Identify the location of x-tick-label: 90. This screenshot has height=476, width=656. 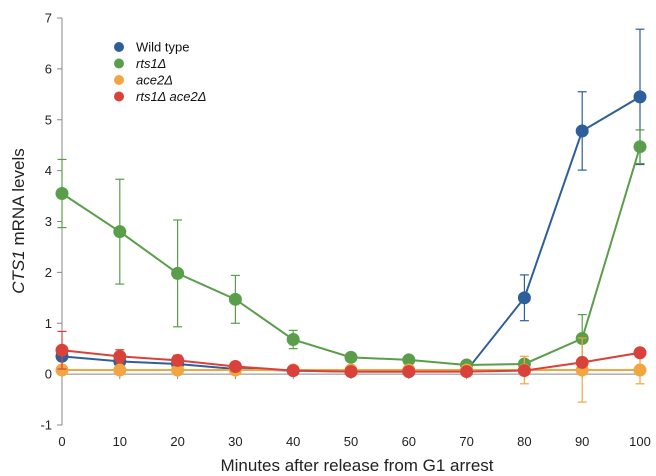
(582, 441).